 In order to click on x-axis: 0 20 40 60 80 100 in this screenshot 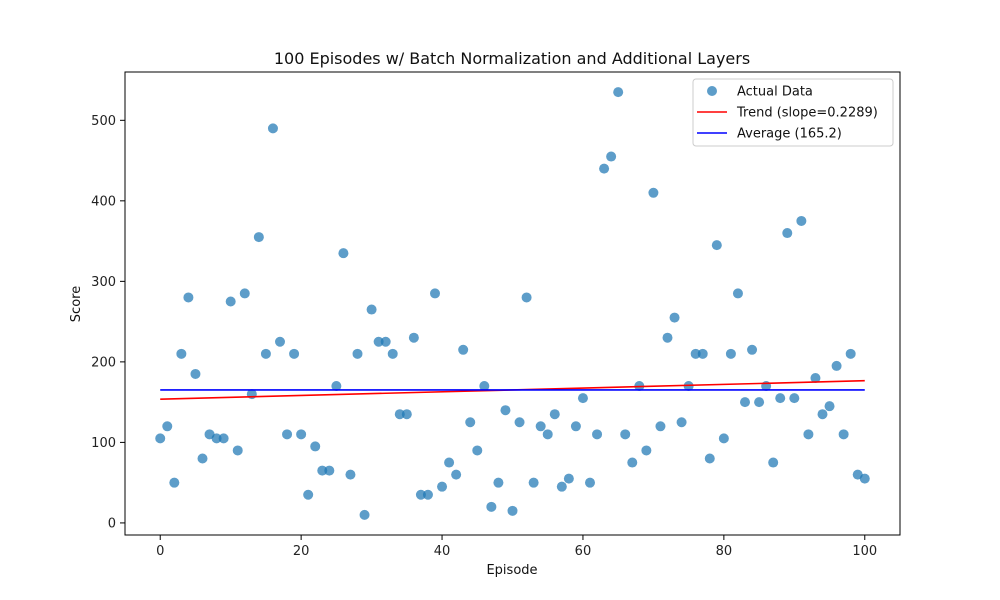, I will do `click(516, 547)`.